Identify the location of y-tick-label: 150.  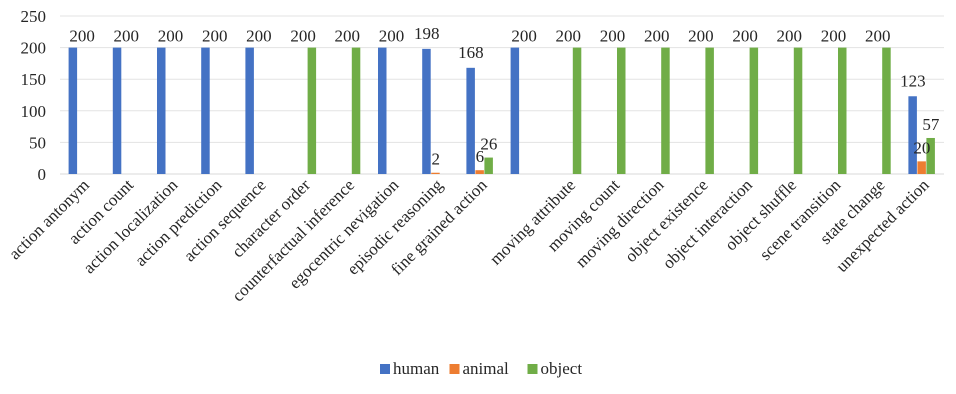
(34, 79).